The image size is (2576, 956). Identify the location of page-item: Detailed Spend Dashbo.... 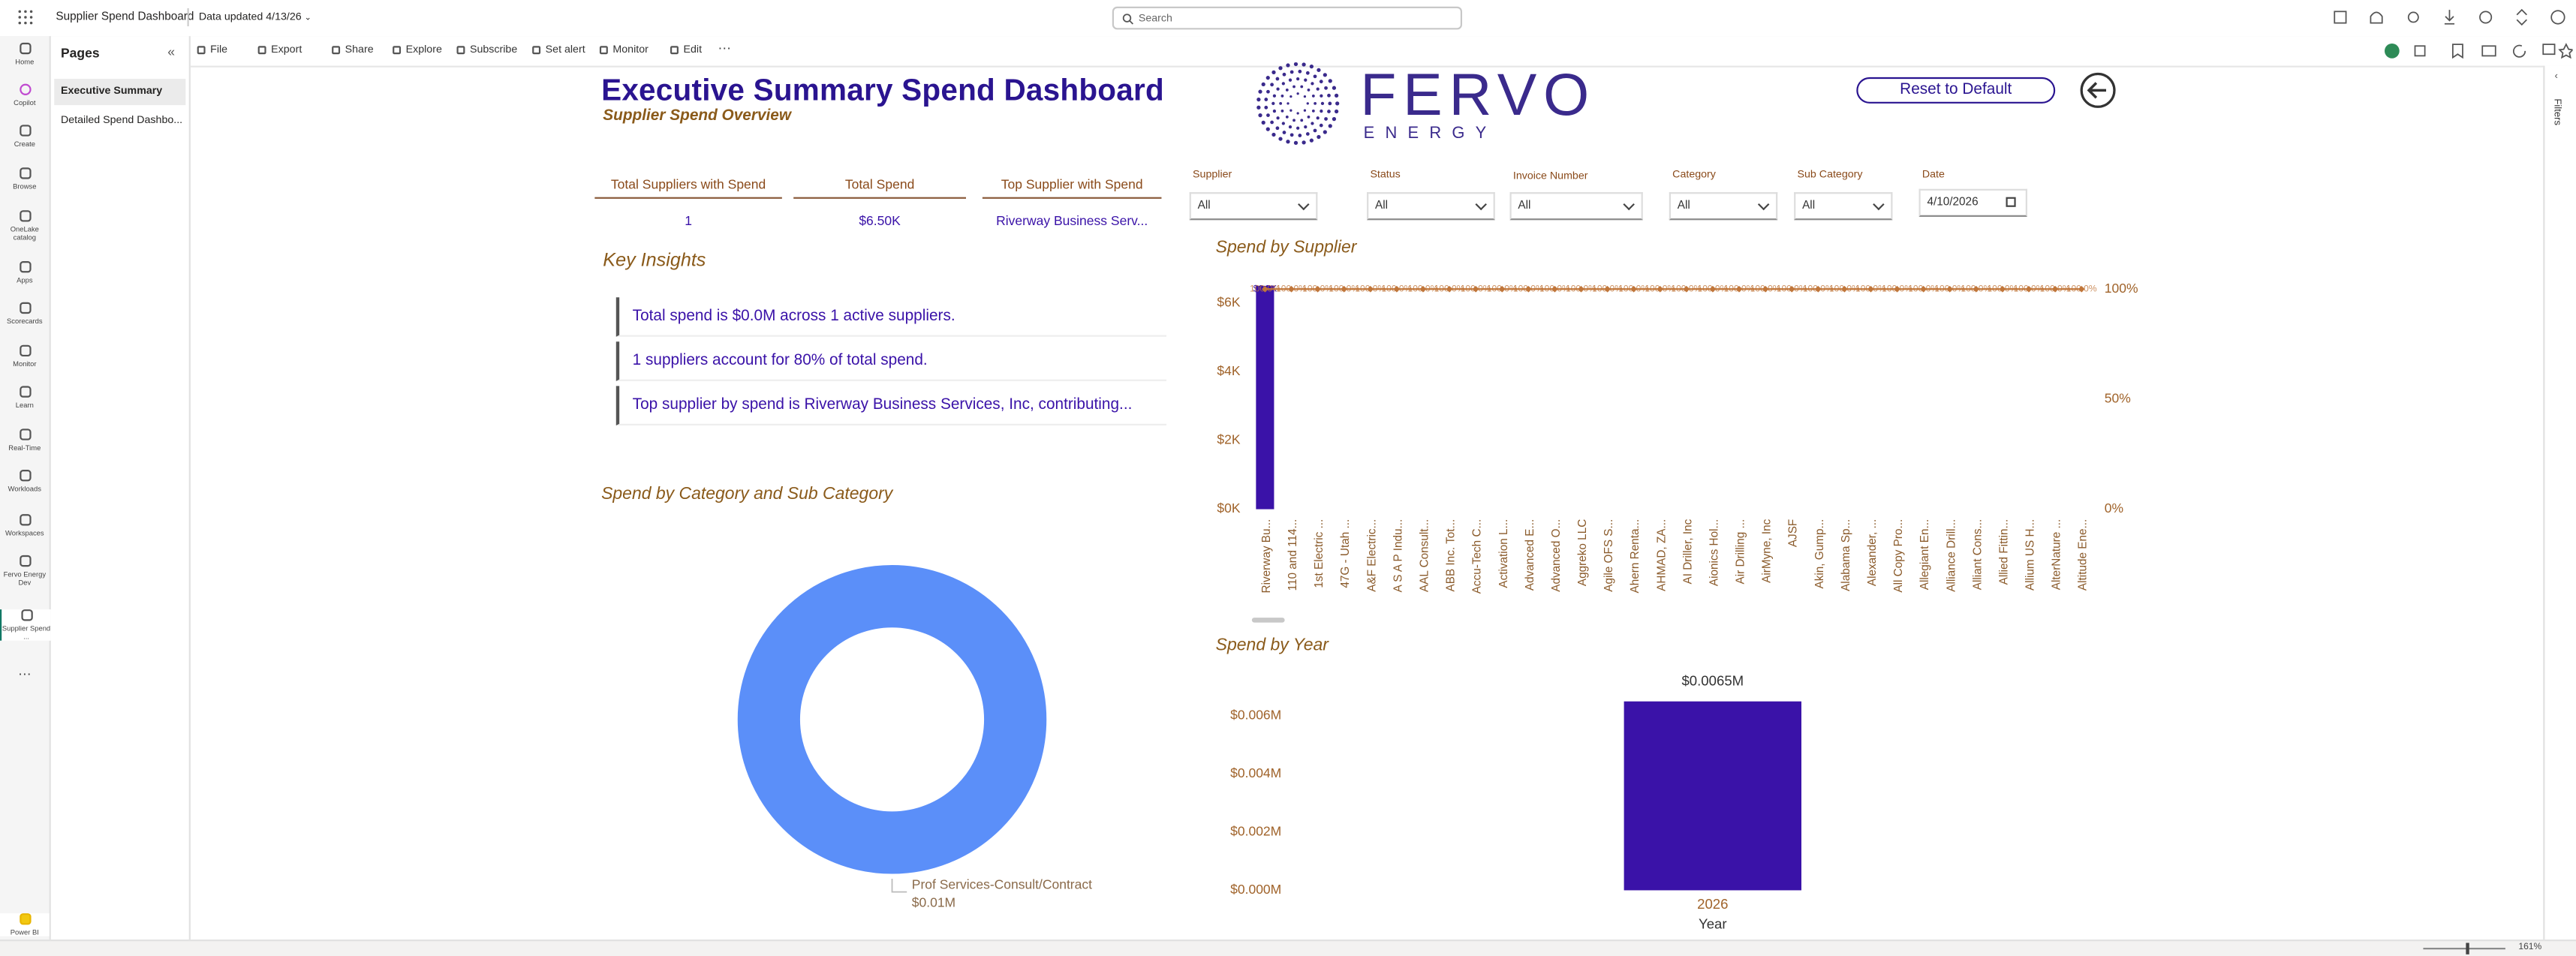
(121, 121).